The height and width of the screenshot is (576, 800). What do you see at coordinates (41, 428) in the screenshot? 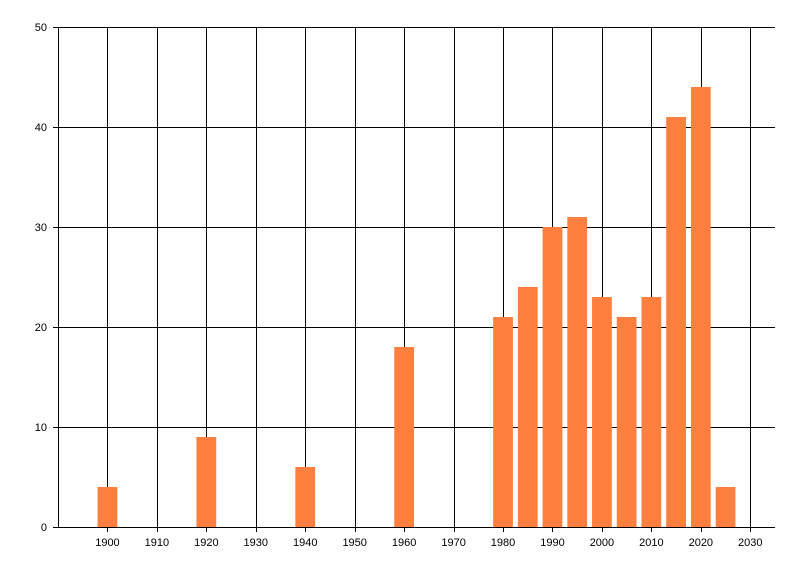
I see `y-tick-label-10: 10` at bounding box center [41, 428].